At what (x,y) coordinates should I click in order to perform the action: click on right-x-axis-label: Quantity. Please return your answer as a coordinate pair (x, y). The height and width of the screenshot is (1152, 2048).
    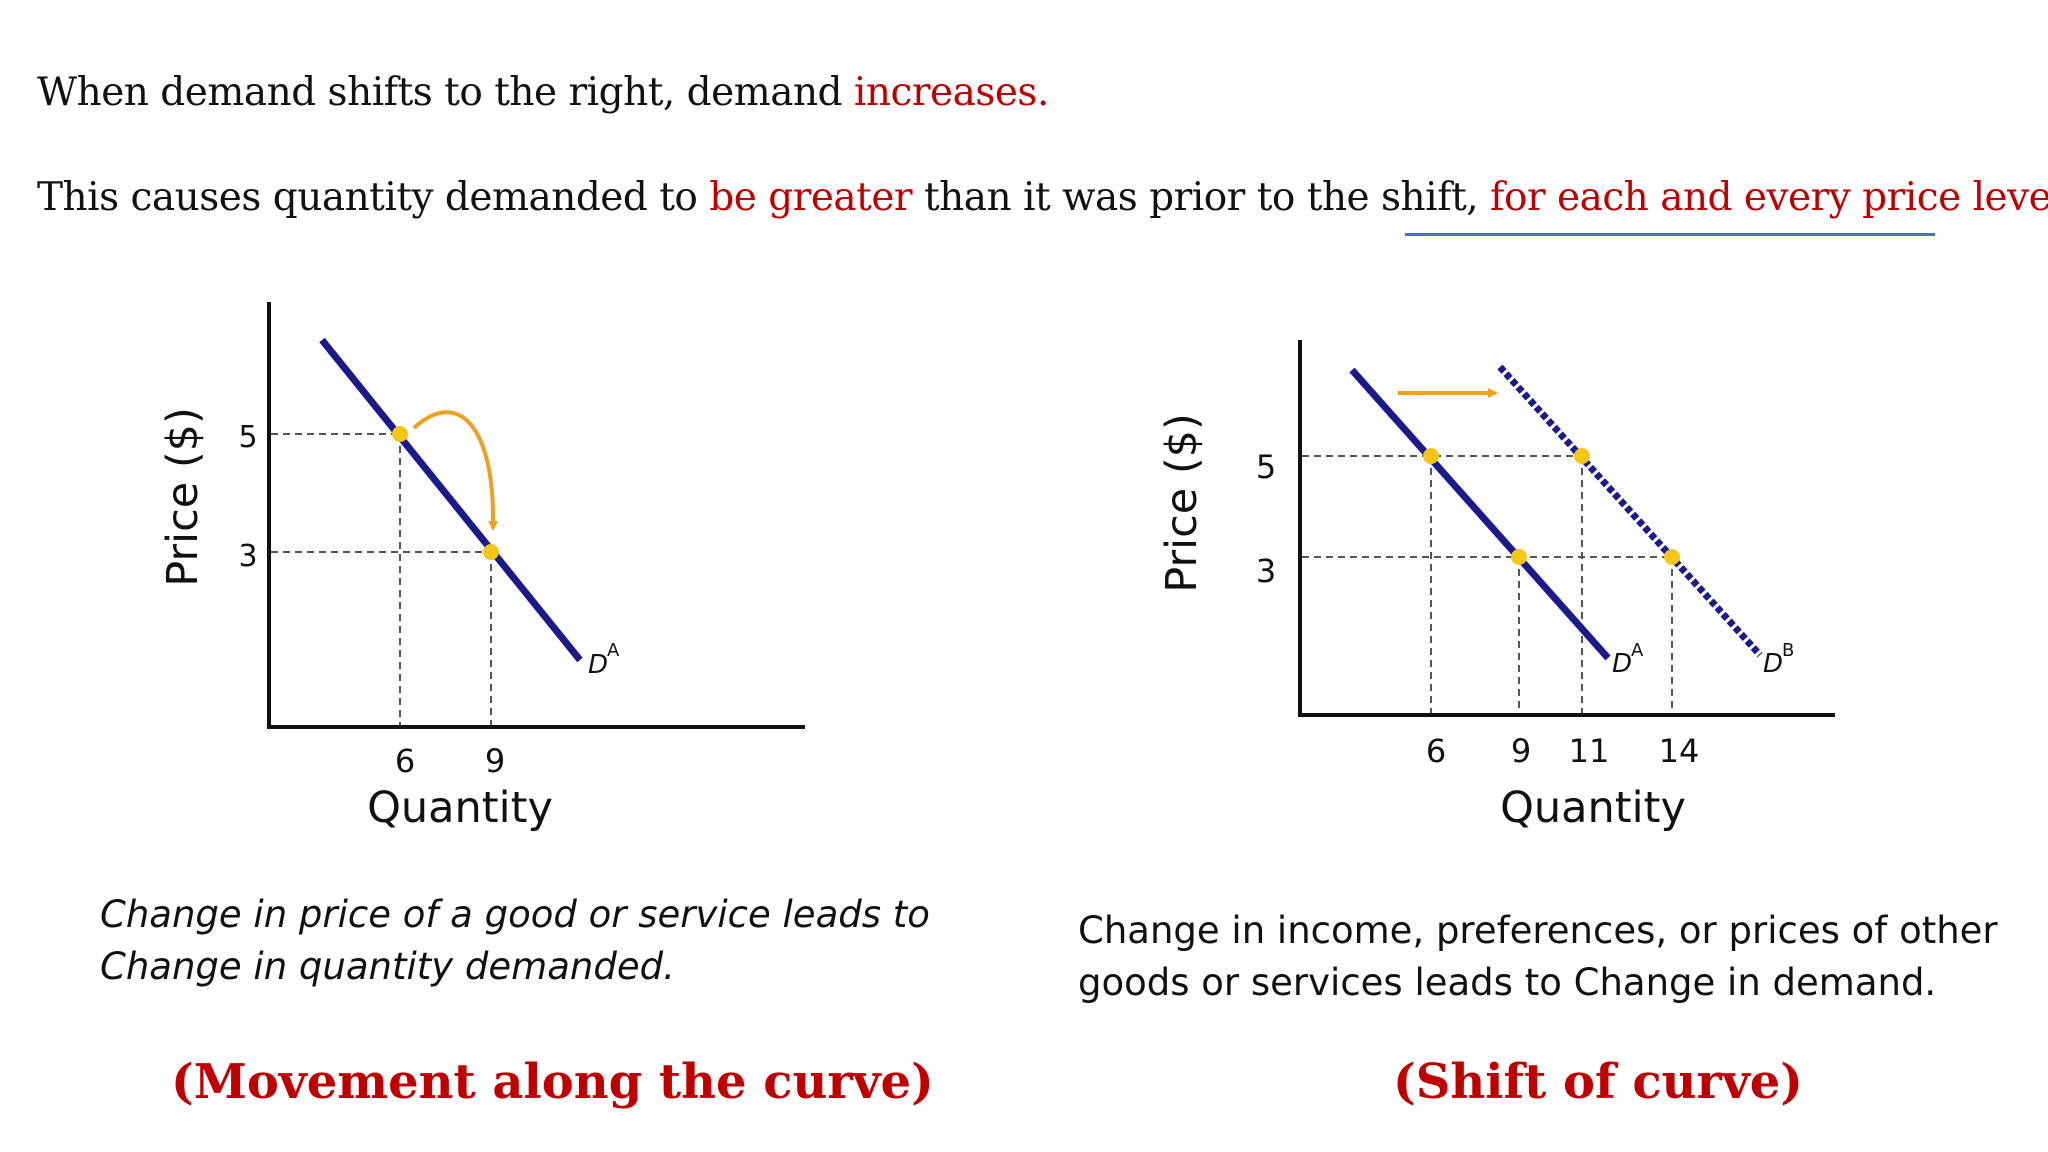
    Looking at the image, I should click on (1593, 808).